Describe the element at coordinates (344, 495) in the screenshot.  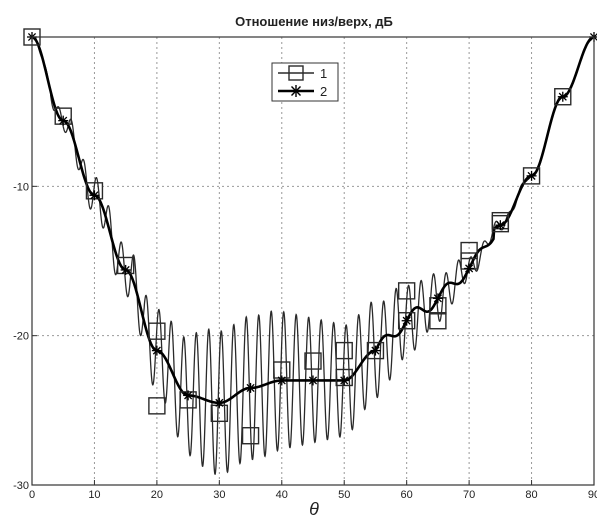
I see `x-tick-label: 50` at that location.